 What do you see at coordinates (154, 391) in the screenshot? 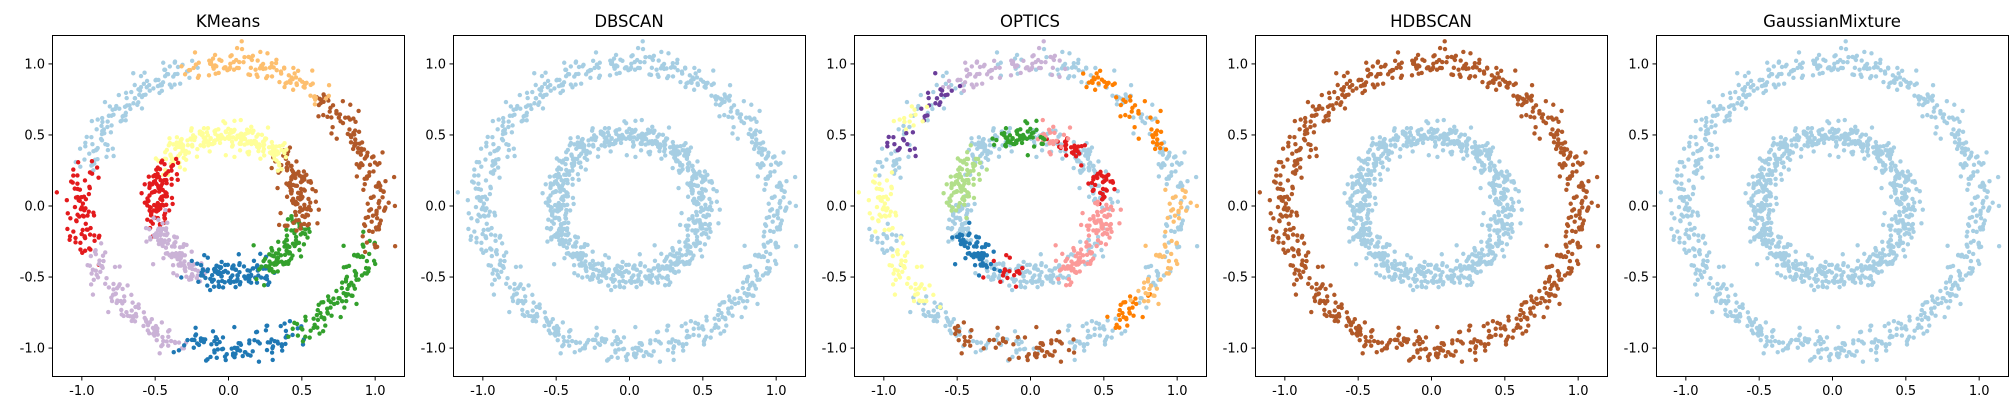
I see `x-tick-label: -0.5` at bounding box center [154, 391].